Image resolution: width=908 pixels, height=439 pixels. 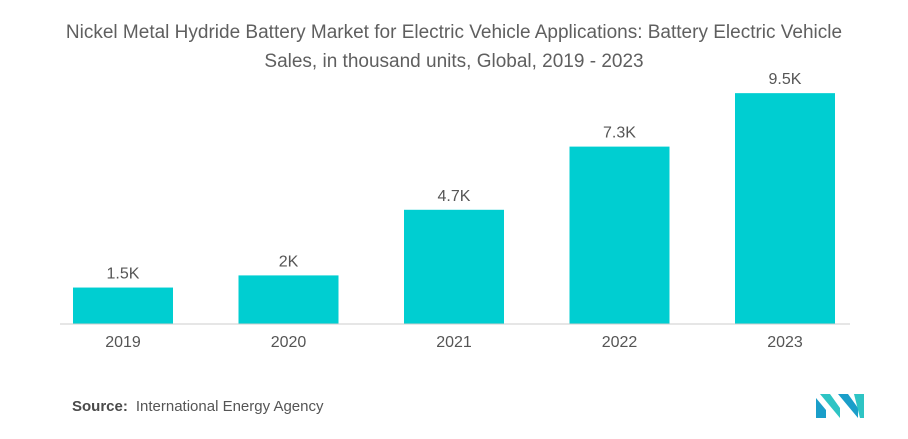 What do you see at coordinates (620, 342) in the screenshot?
I see `x-tick-label-2022: 2022` at bounding box center [620, 342].